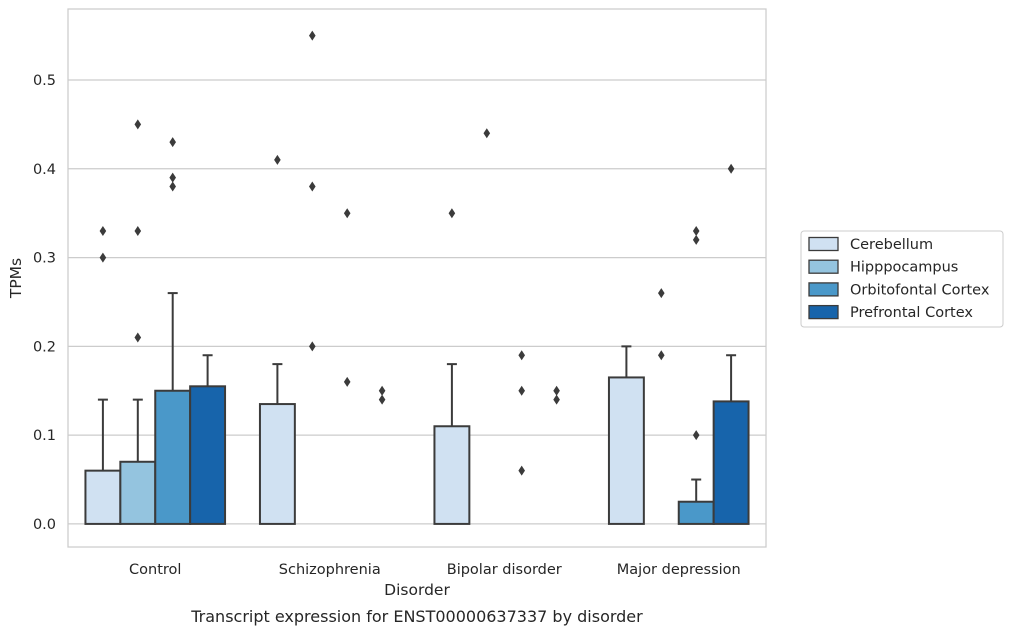 Image resolution: width=1014 pixels, height=634 pixels. I want to click on x-tick-label: Schizophrenia, so click(330, 570).